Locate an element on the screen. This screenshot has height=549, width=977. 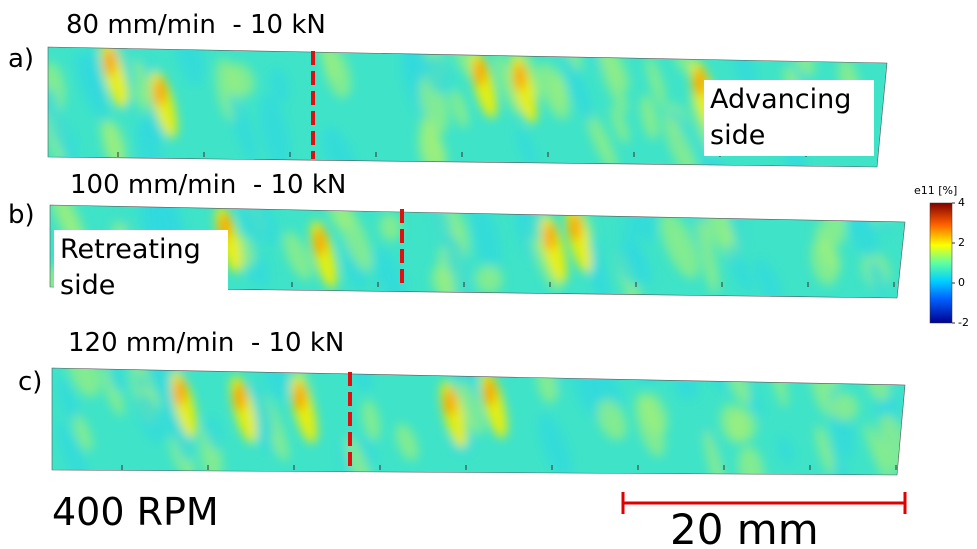
annotation: Retreating side is located at coordinates (141, 268).